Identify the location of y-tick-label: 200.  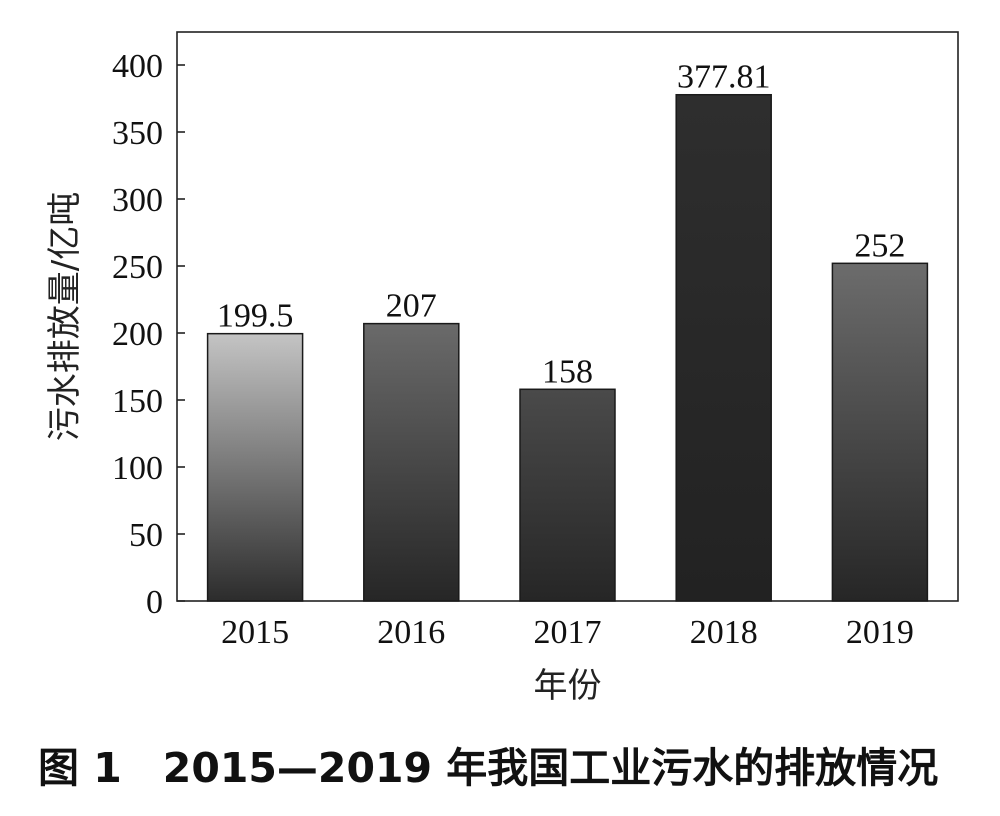
(137, 334).